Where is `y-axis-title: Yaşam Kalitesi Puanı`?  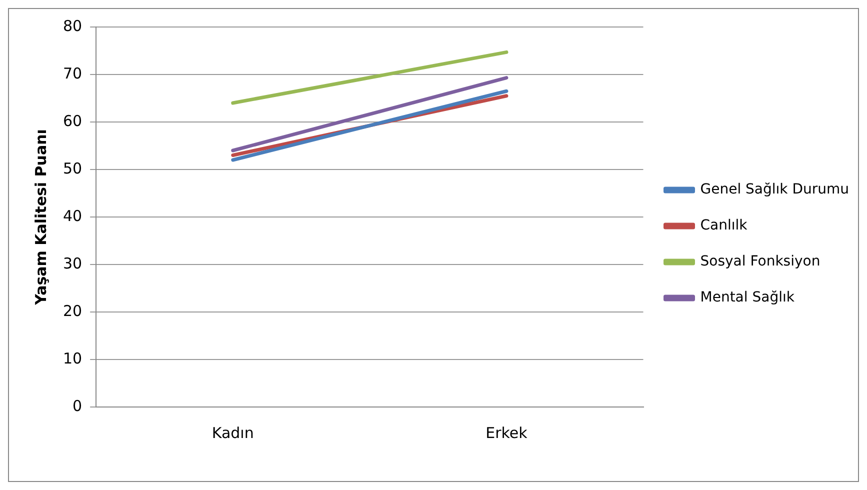 y-axis-title: Yaşam Kalitesi Puanı is located at coordinates (41, 217).